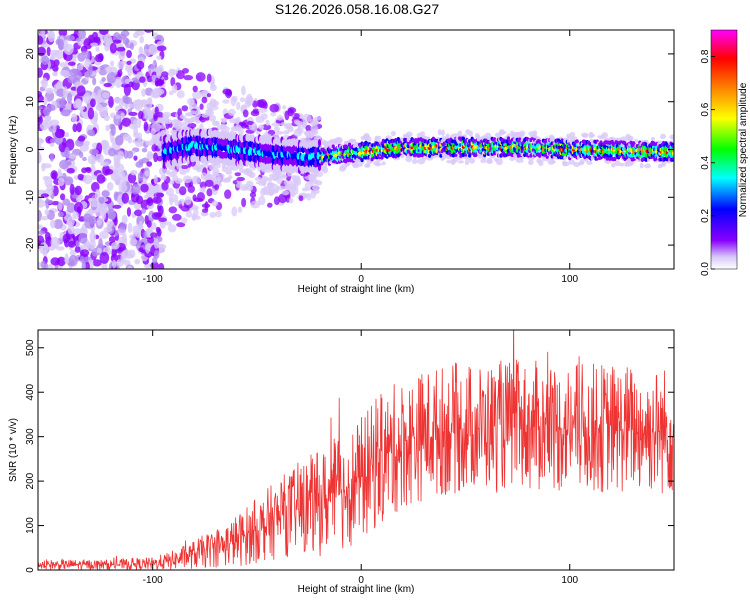 This screenshot has width=750, height=600. What do you see at coordinates (361, 580) in the screenshot?
I see `x-tick-label: 0` at bounding box center [361, 580].